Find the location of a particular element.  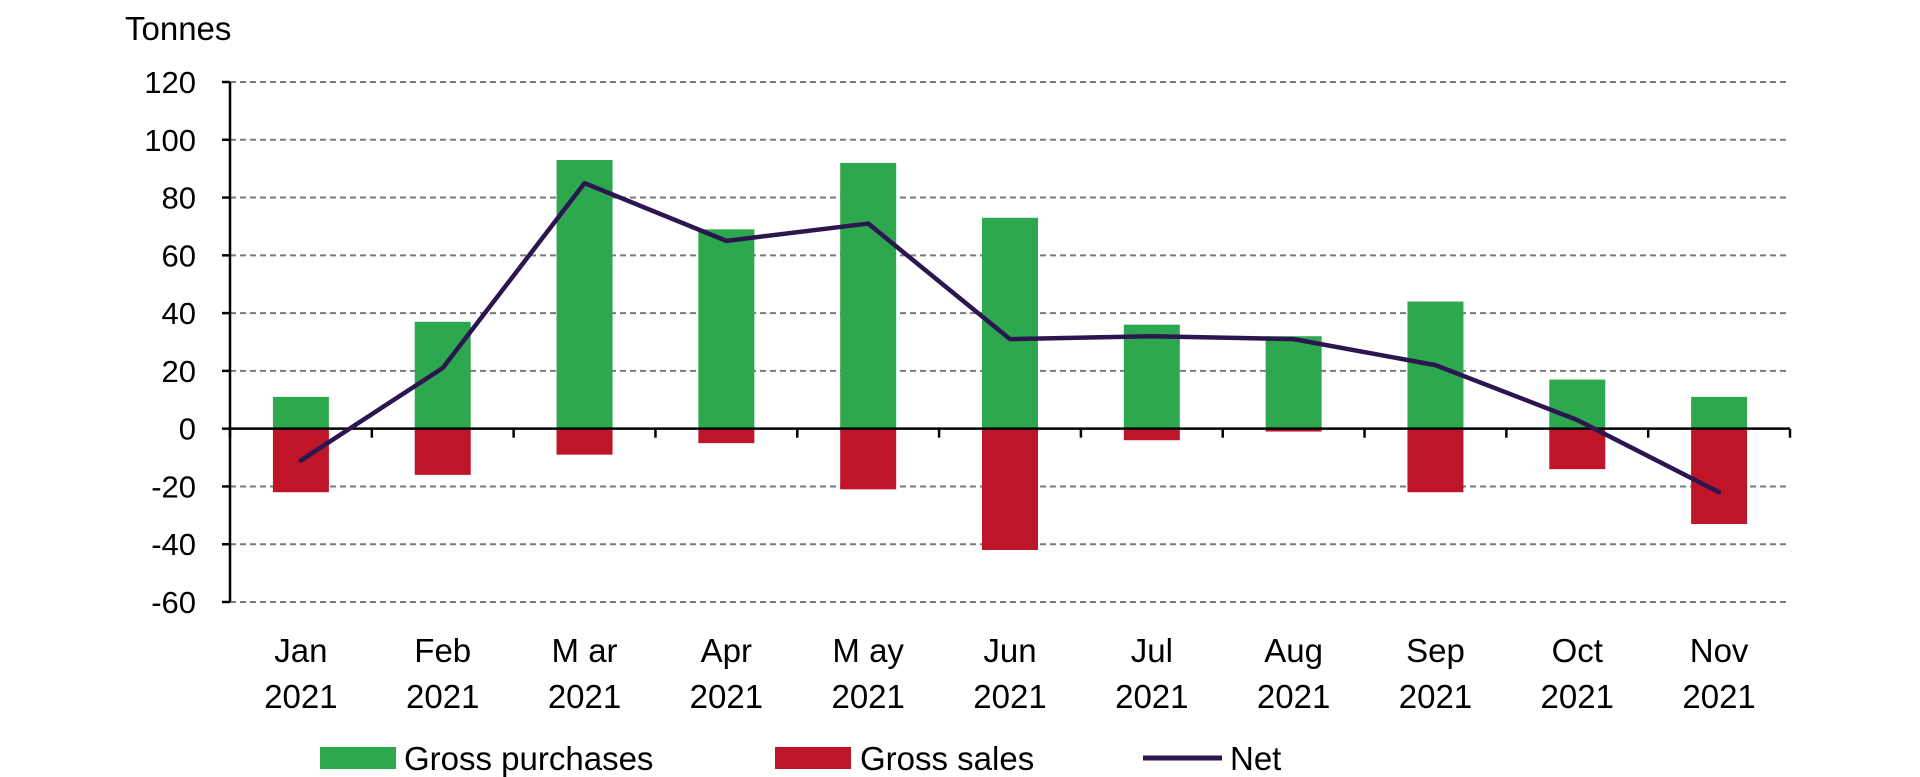

x-tick-label-month: Aug is located at coordinates (1293, 650).